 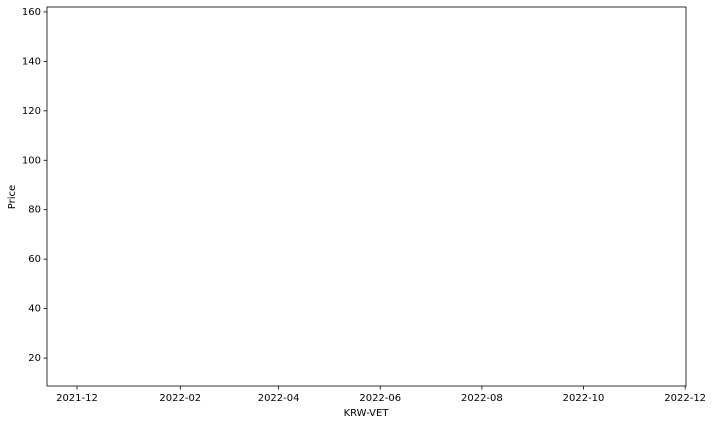 What do you see at coordinates (685, 398) in the screenshot?
I see `x-tick-label: 2022-12` at bounding box center [685, 398].